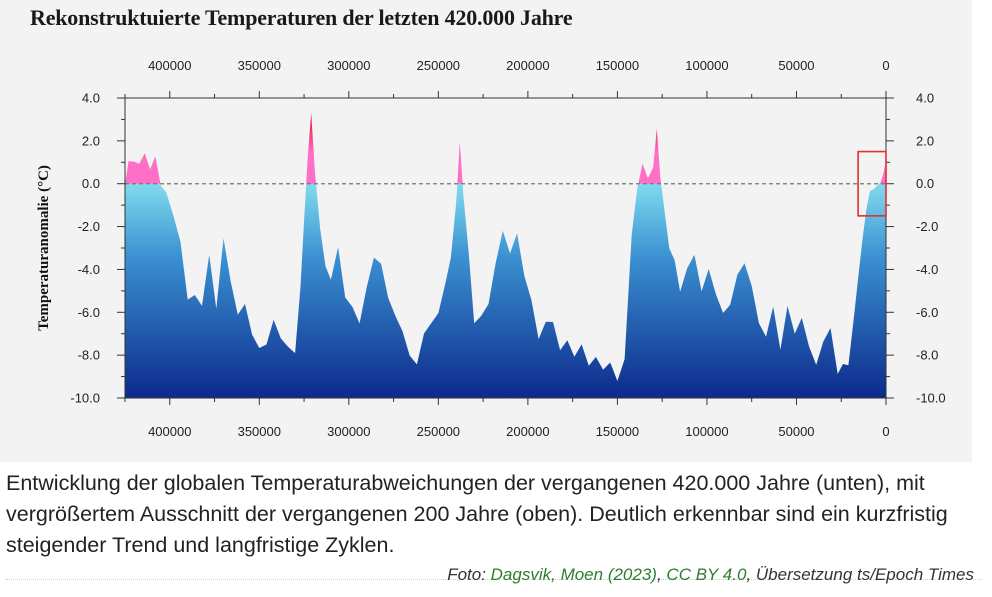  What do you see at coordinates (89, 355) in the screenshot?
I see `y-tick-label-left: -8.0` at bounding box center [89, 355].